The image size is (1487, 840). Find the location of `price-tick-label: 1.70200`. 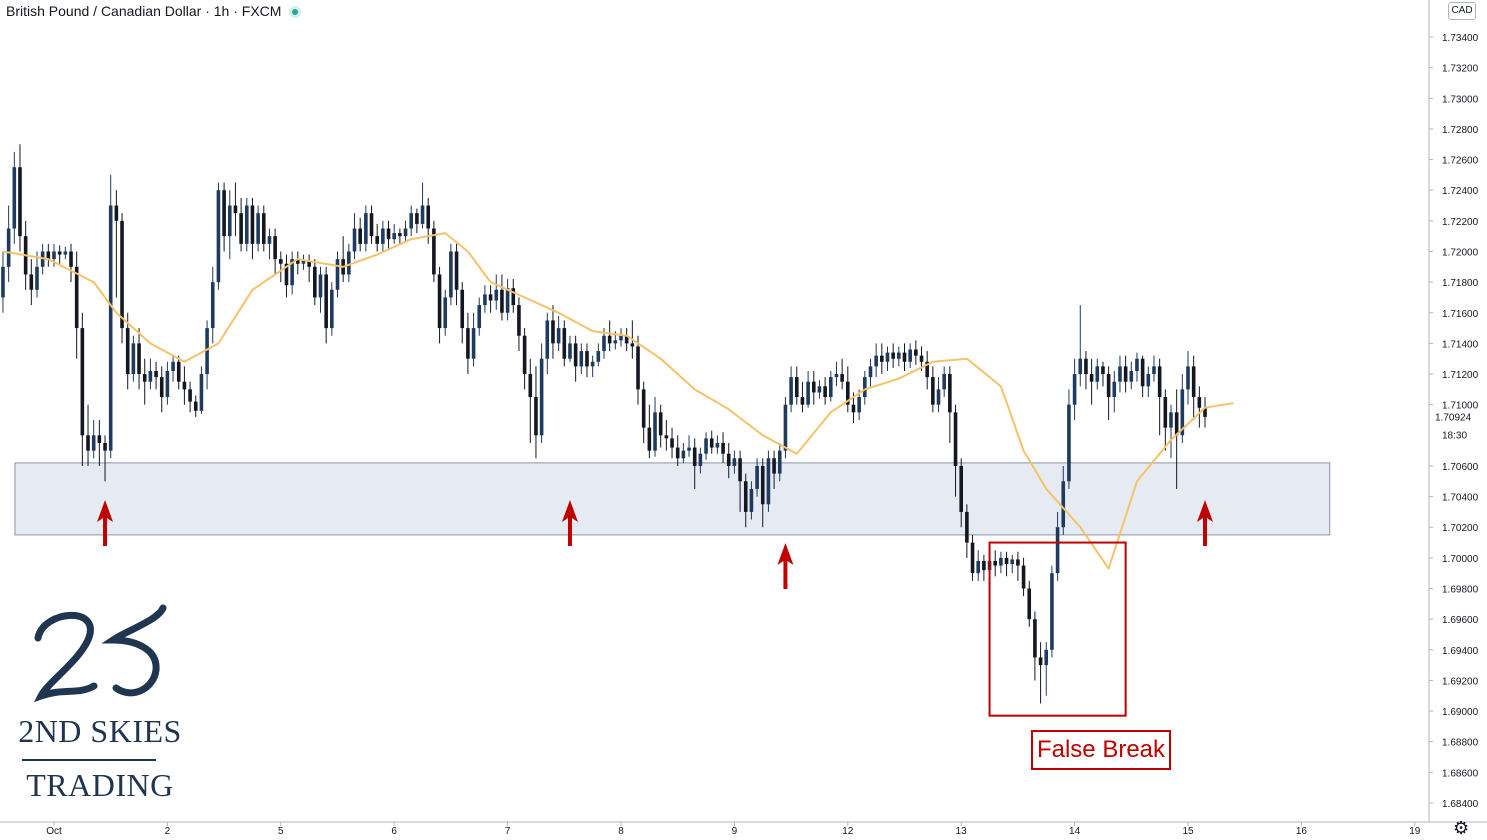

price-tick-label: 1.70200 is located at coordinates (1460, 528).